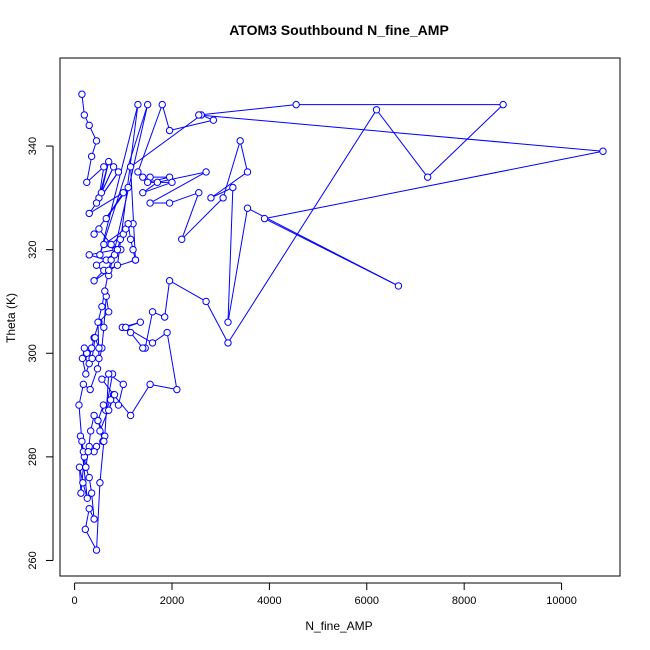 The image size is (650, 650). I want to click on x-tick-label: 4000, so click(269, 601).